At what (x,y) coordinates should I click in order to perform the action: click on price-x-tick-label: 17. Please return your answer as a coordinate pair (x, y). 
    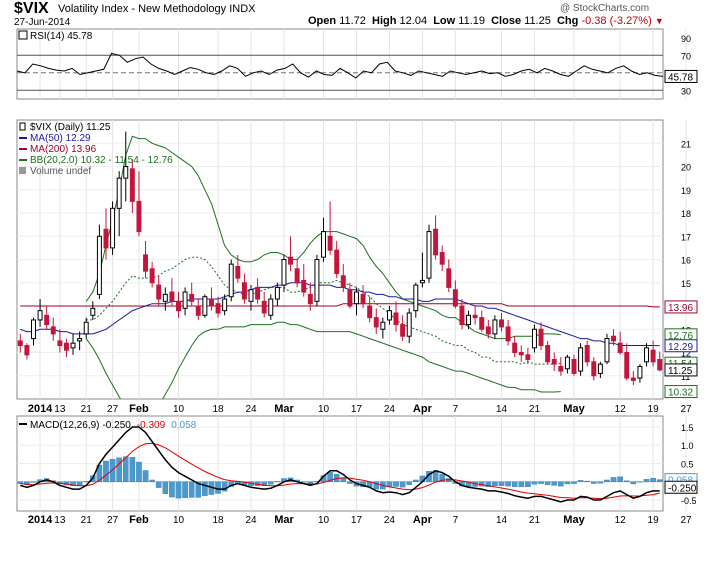
    Looking at the image, I should click on (357, 409).